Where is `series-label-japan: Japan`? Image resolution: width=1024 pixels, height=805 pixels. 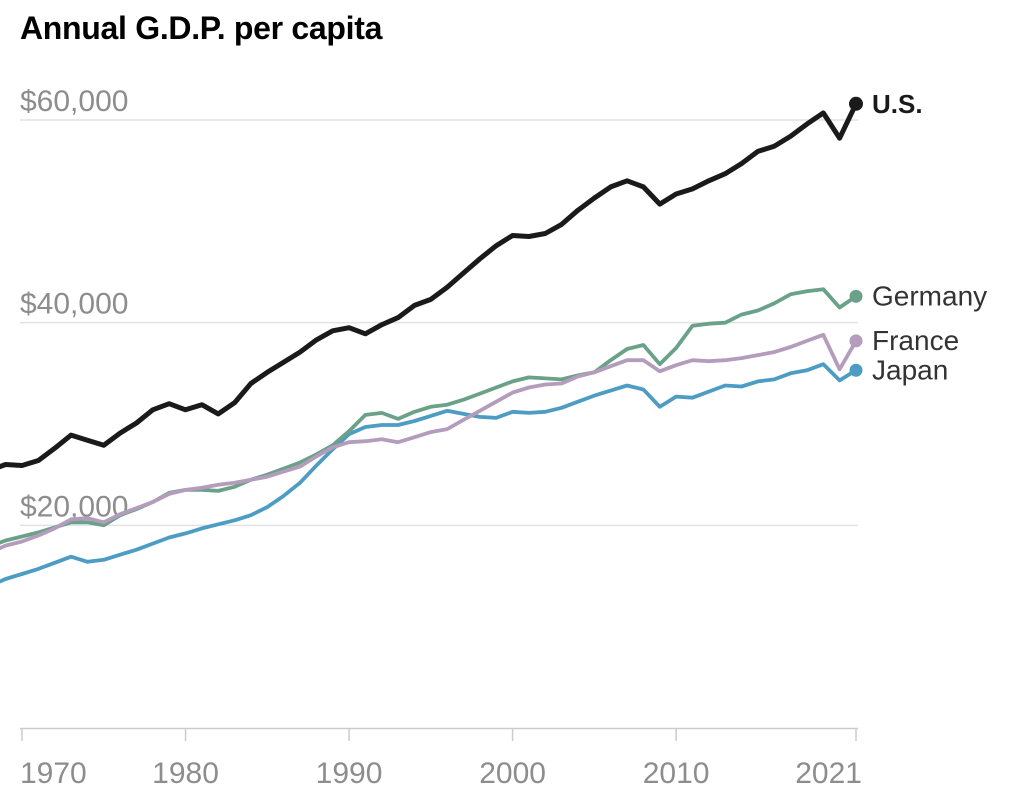
series-label-japan: Japan is located at coordinates (910, 369).